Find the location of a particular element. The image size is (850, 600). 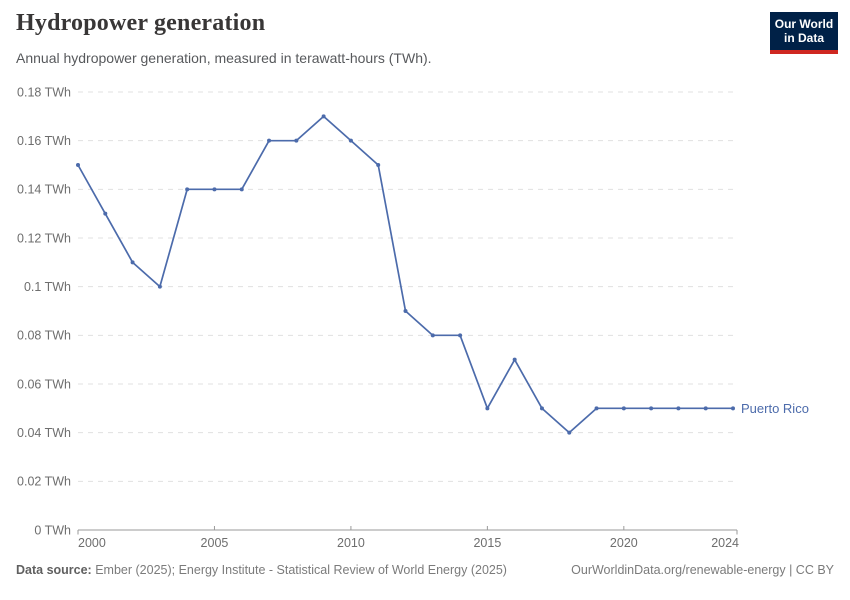

y-axis-tick-label: 0.14 TWh is located at coordinates (44, 190).